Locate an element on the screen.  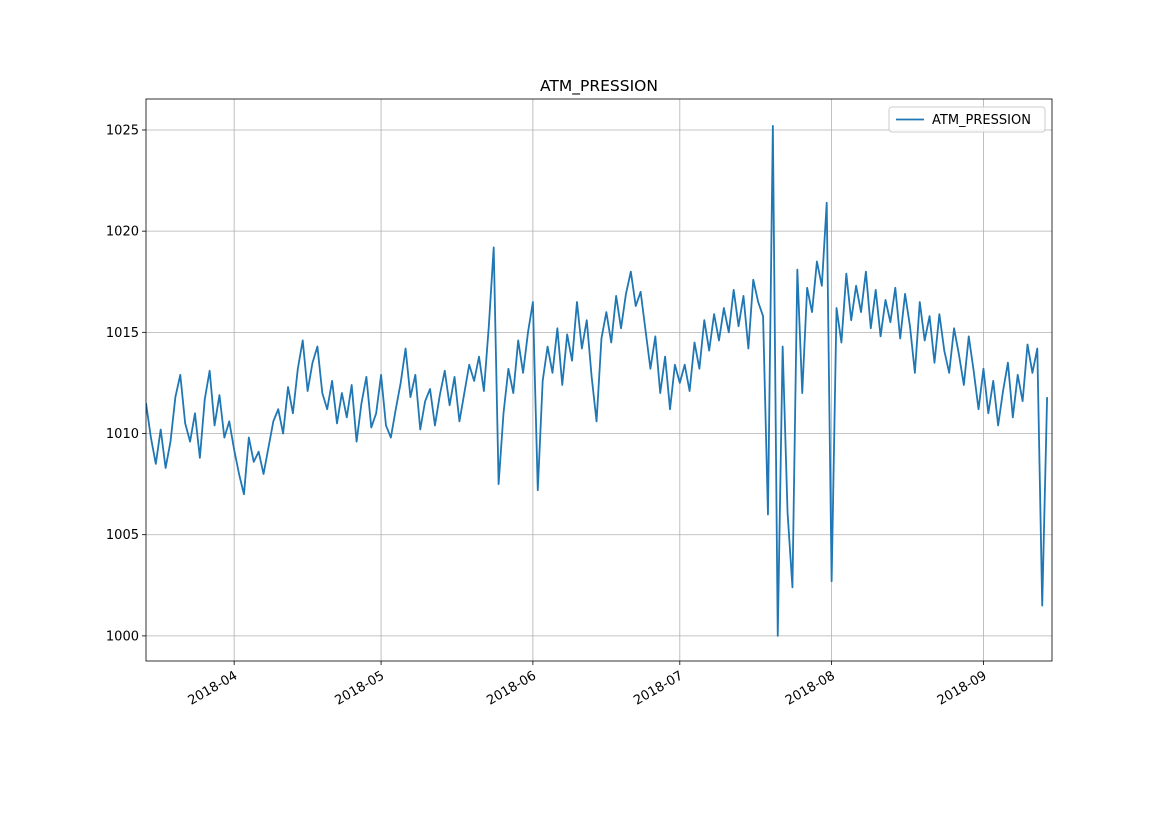
y-tick-label: 1000 is located at coordinates (122, 636).